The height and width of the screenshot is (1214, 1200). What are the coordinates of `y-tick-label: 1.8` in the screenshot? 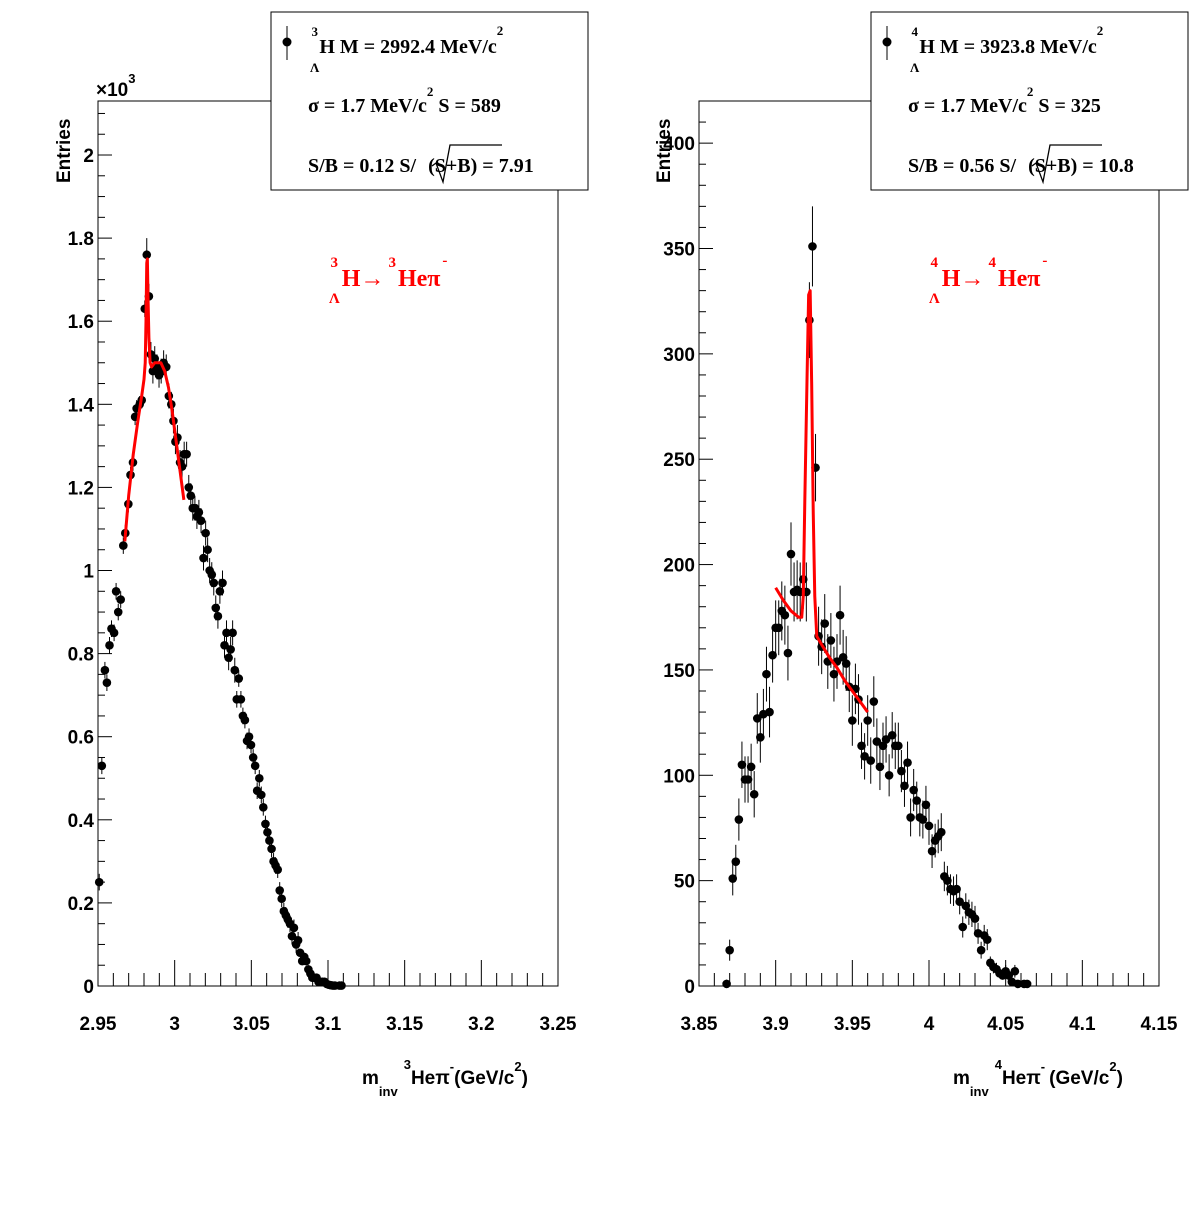 It's located at (81, 239).